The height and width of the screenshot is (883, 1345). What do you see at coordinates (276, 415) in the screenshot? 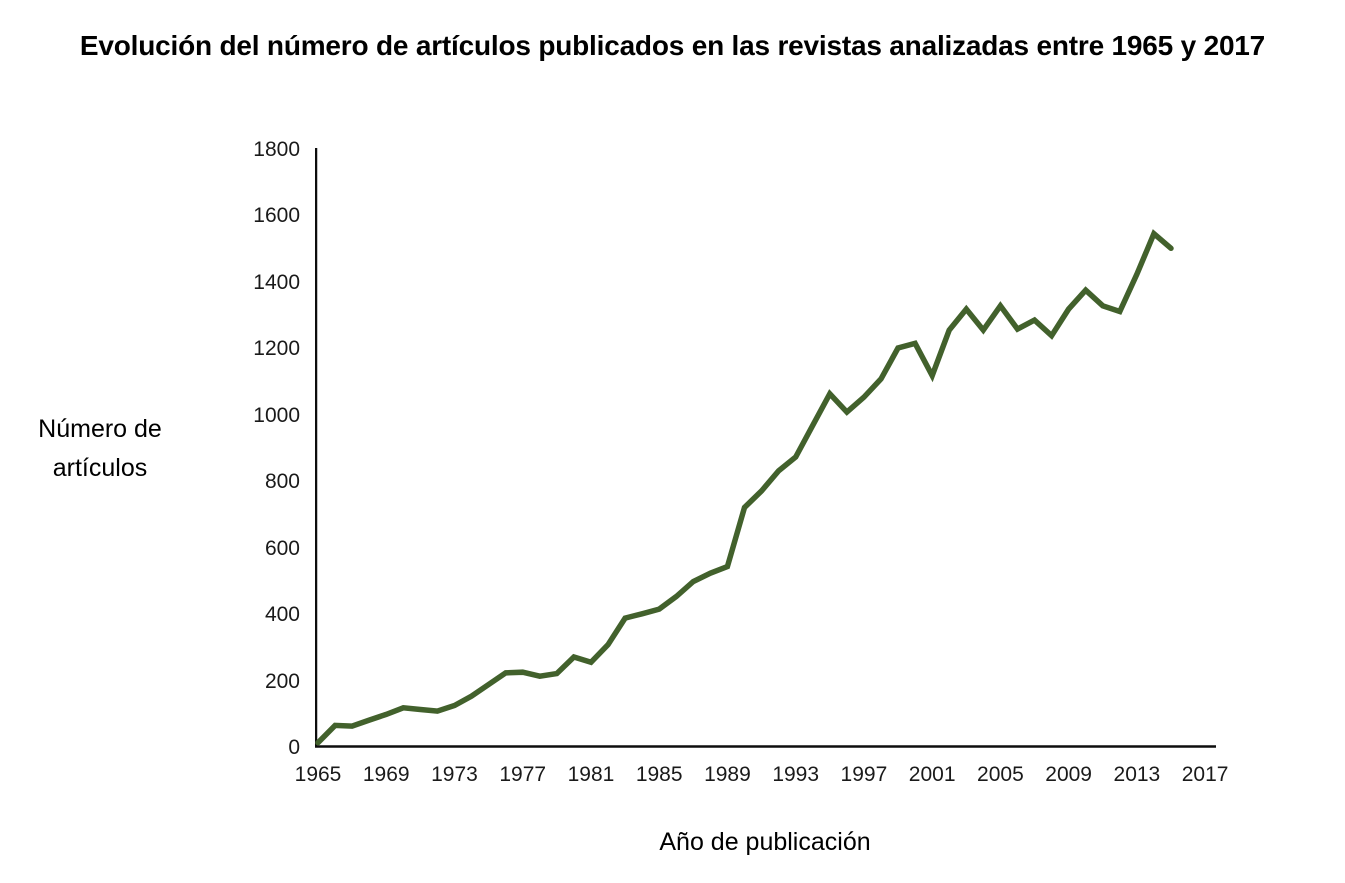
I see `y-tick-label: 1000` at bounding box center [276, 415].